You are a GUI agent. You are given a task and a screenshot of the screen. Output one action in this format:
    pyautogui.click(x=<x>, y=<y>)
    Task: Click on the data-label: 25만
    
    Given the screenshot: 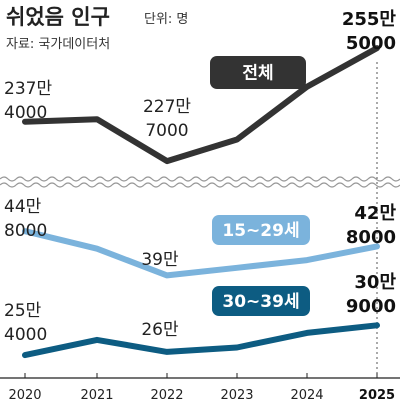 What is the action you would take?
    pyautogui.click(x=23, y=311)
    